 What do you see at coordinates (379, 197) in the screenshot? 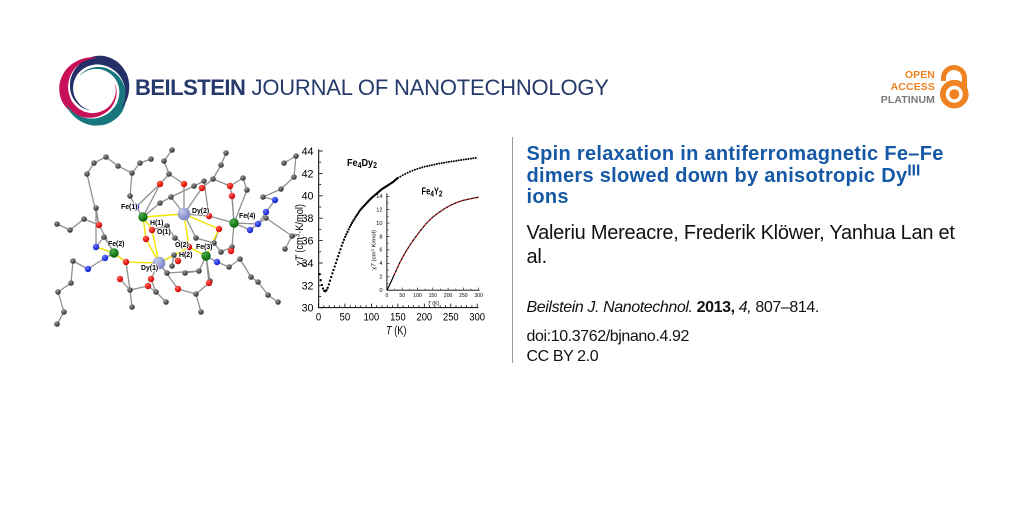
I see `svg-text: 14` at bounding box center [379, 197].